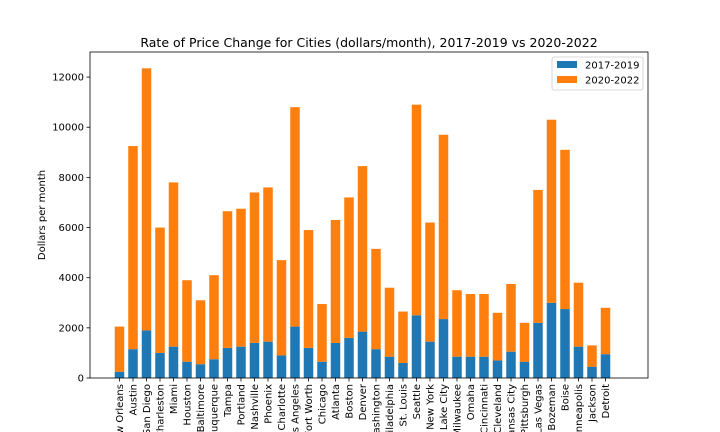  What do you see at coordinates (147, 408) in the screenshot?
I see `x-tick-label: San Diego` at bounding box center [147, 408].